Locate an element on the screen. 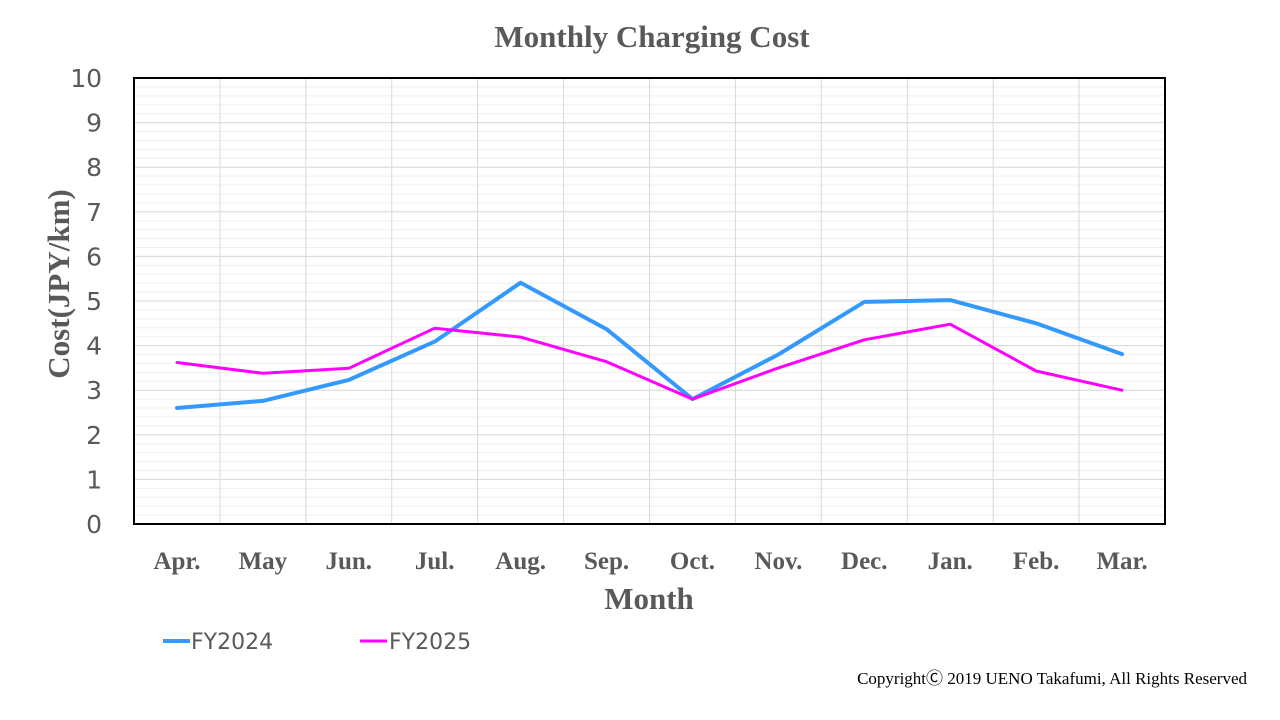  y-axis-ticks: 0 1 2 3 4 5 6 7 8 9 10 is located at coordinates (86, 301).